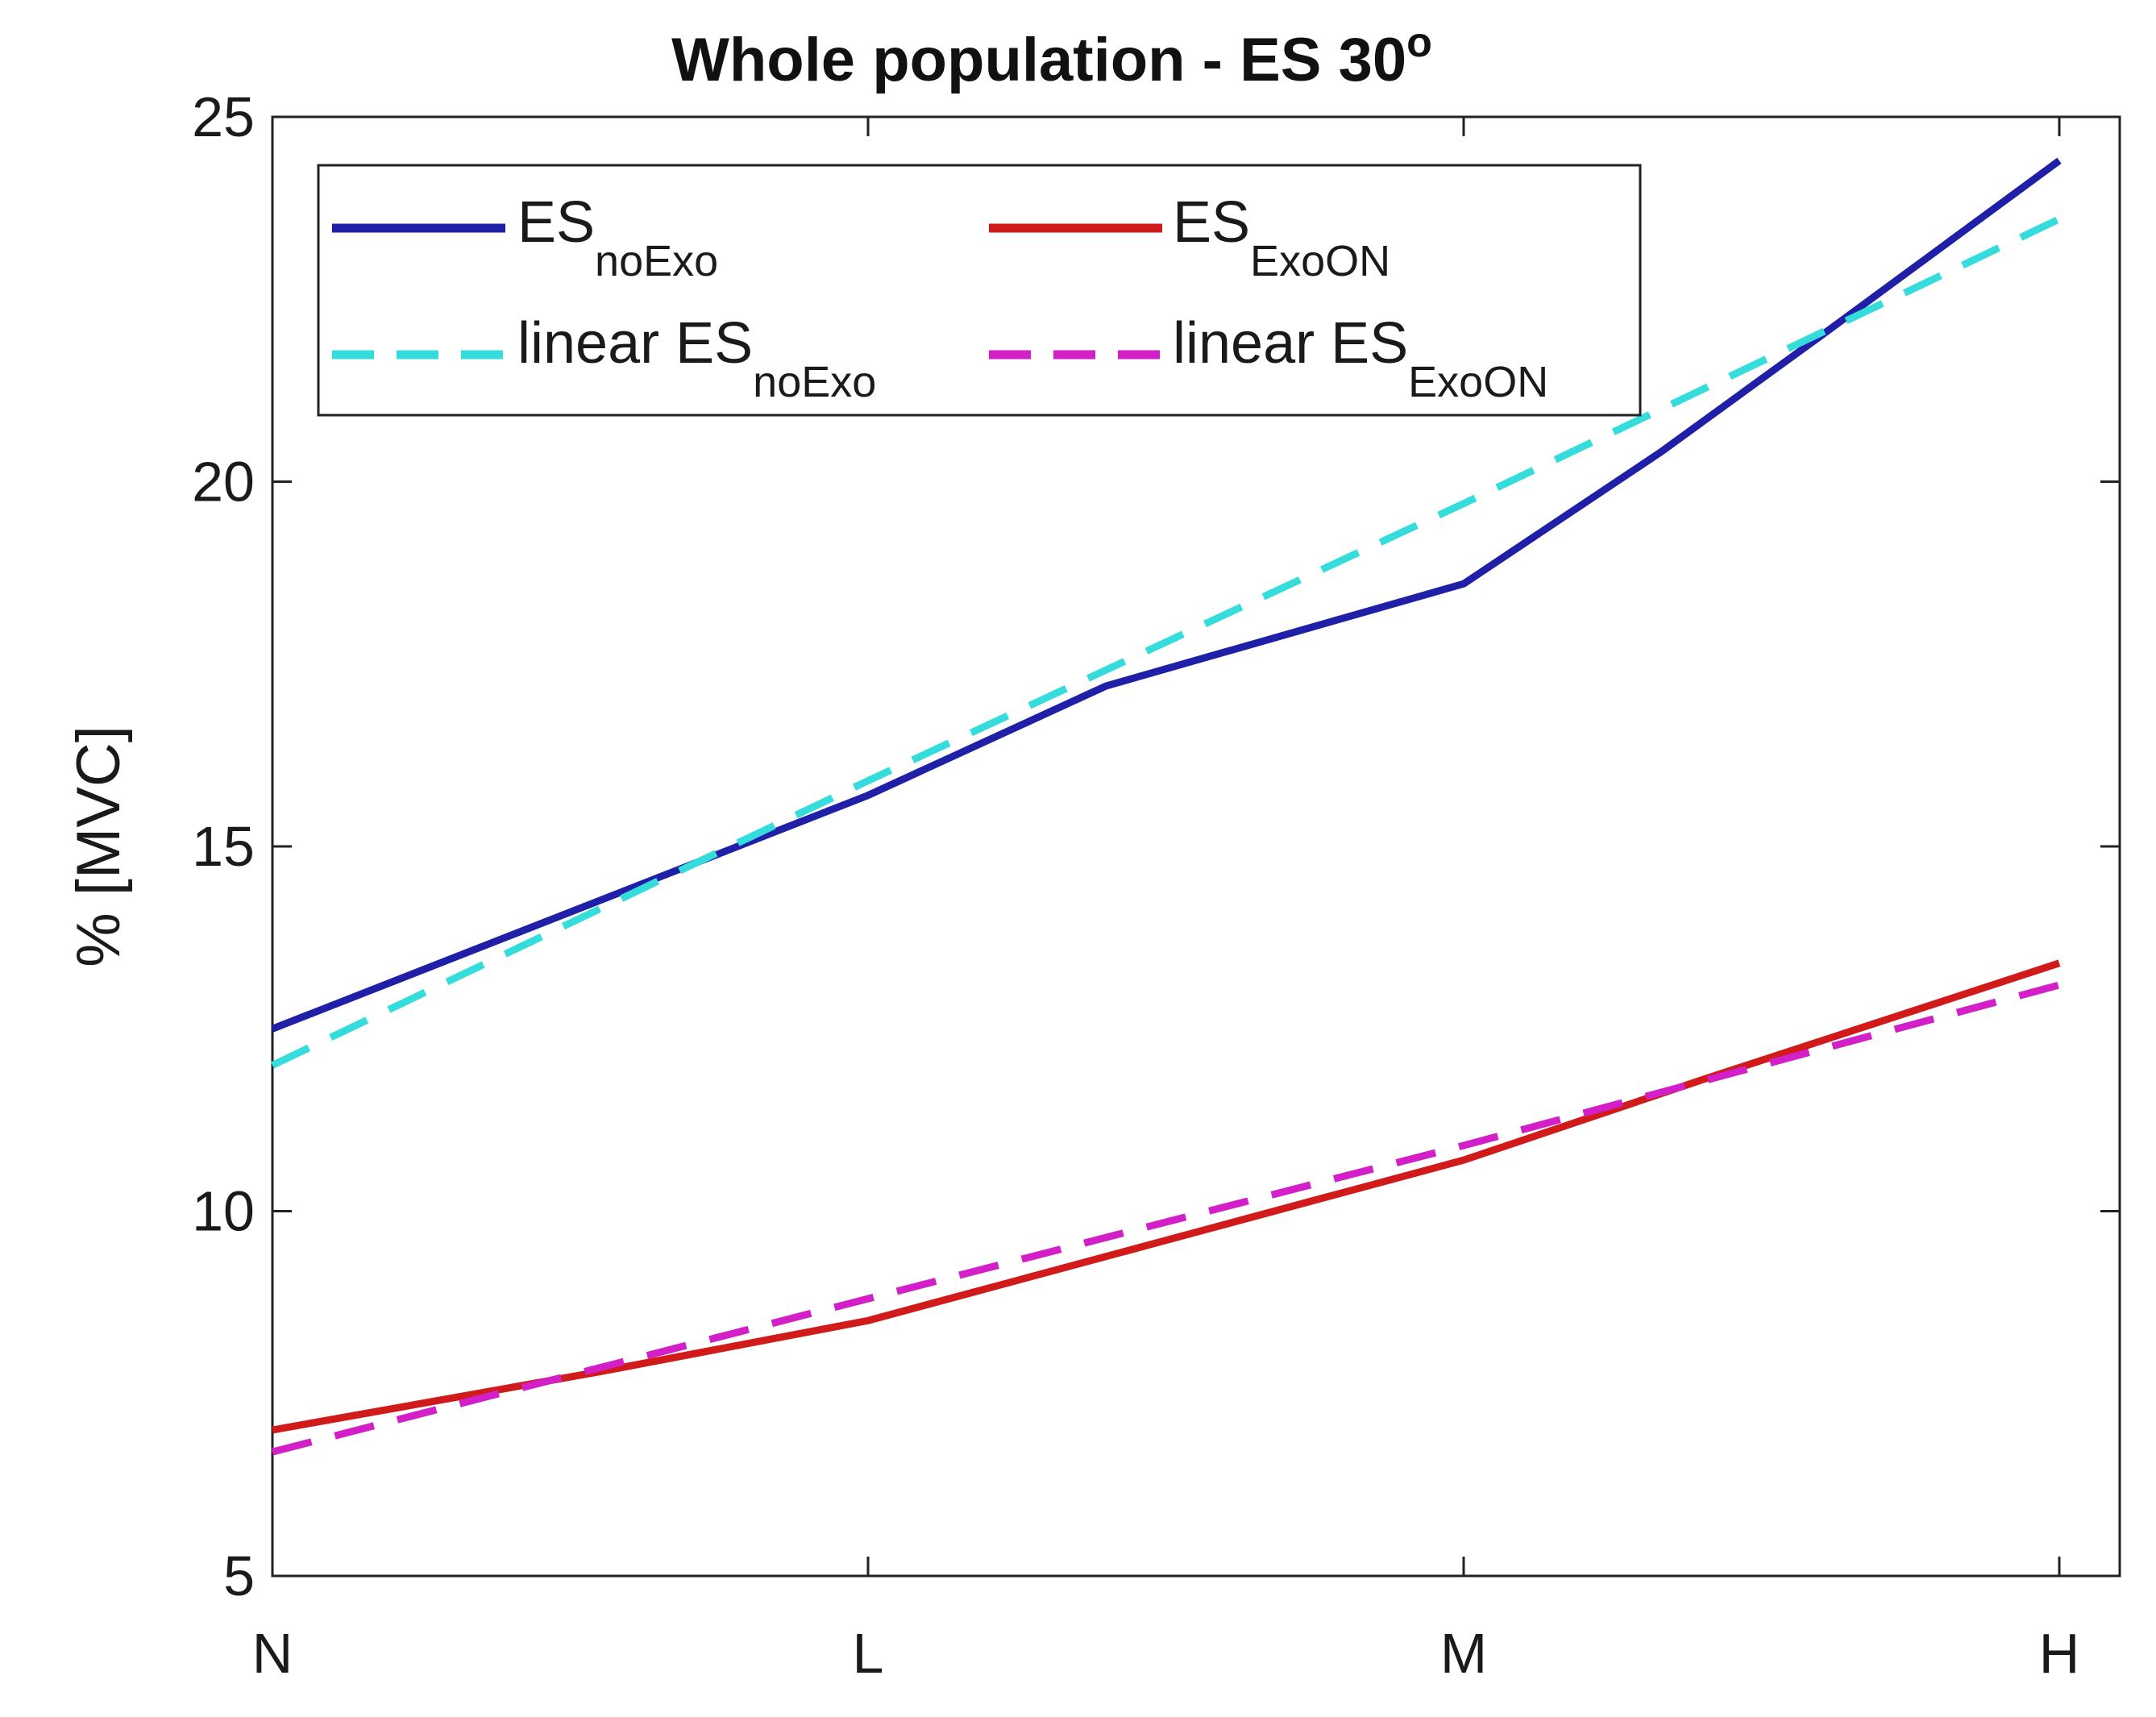 The height and width of the screenshot is (1717, 2156). I want to click on legend-sub-es-noexo: noExo, so click(656, 261).